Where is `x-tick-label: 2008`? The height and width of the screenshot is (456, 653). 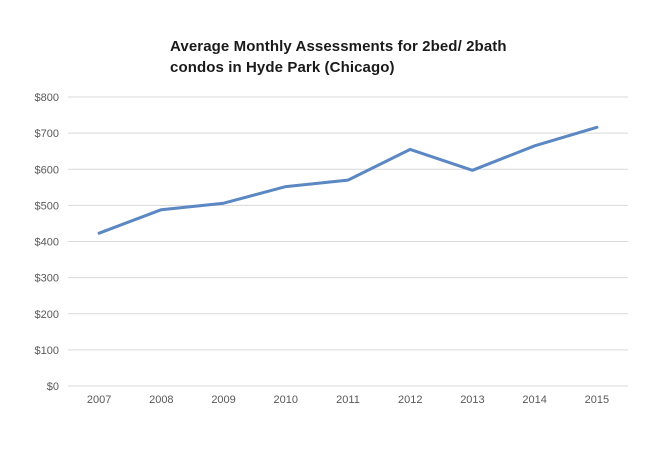
x-tick-label: 2008 is located at coordinates (161, 400).